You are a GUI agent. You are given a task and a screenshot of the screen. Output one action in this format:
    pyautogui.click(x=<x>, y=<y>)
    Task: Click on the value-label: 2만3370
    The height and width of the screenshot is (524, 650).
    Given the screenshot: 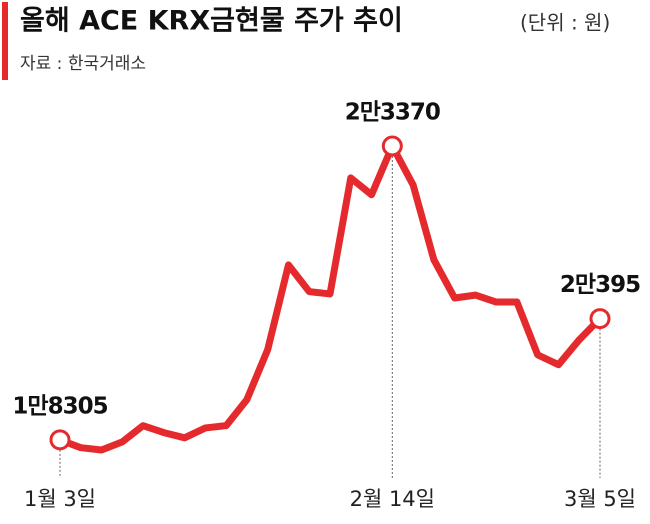 What is the action you would take?
    pyautogui.click(x=392, y=113)
    